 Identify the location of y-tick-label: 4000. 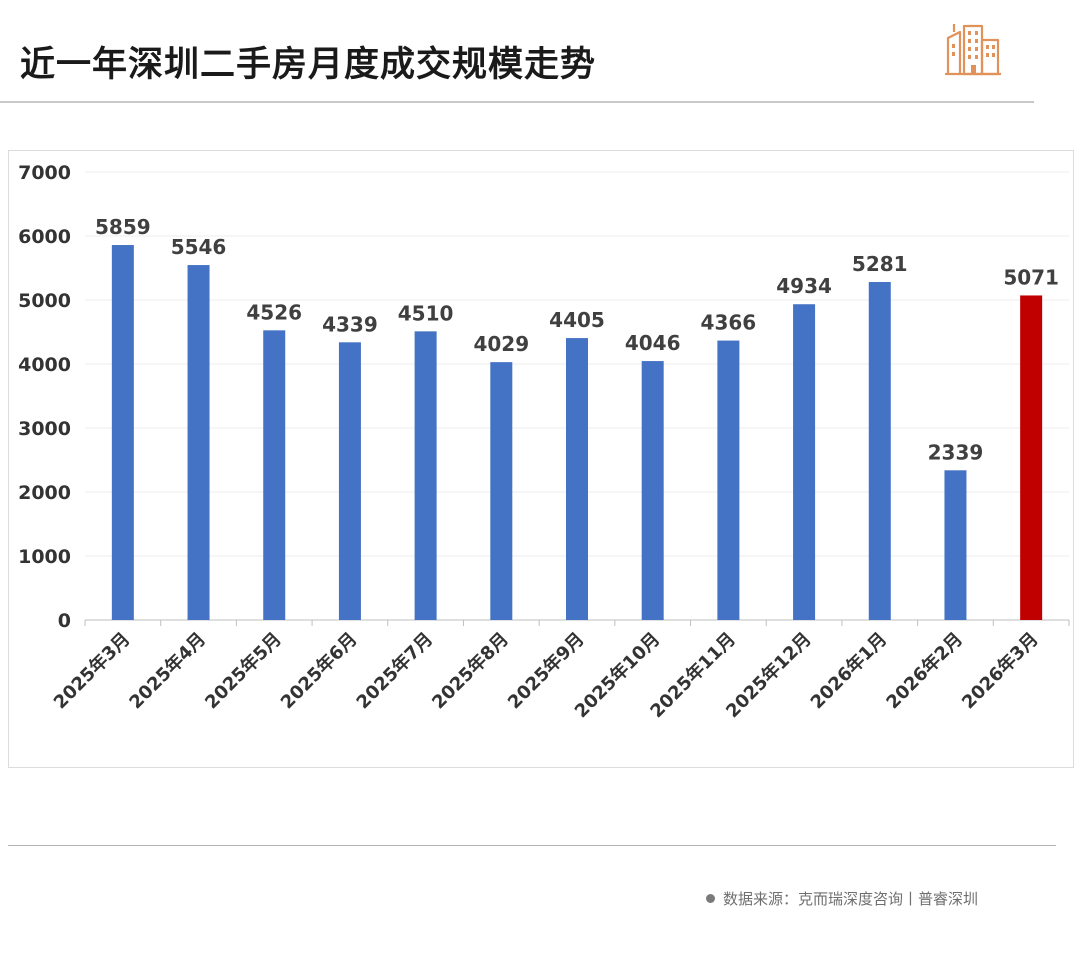
(44, 365).